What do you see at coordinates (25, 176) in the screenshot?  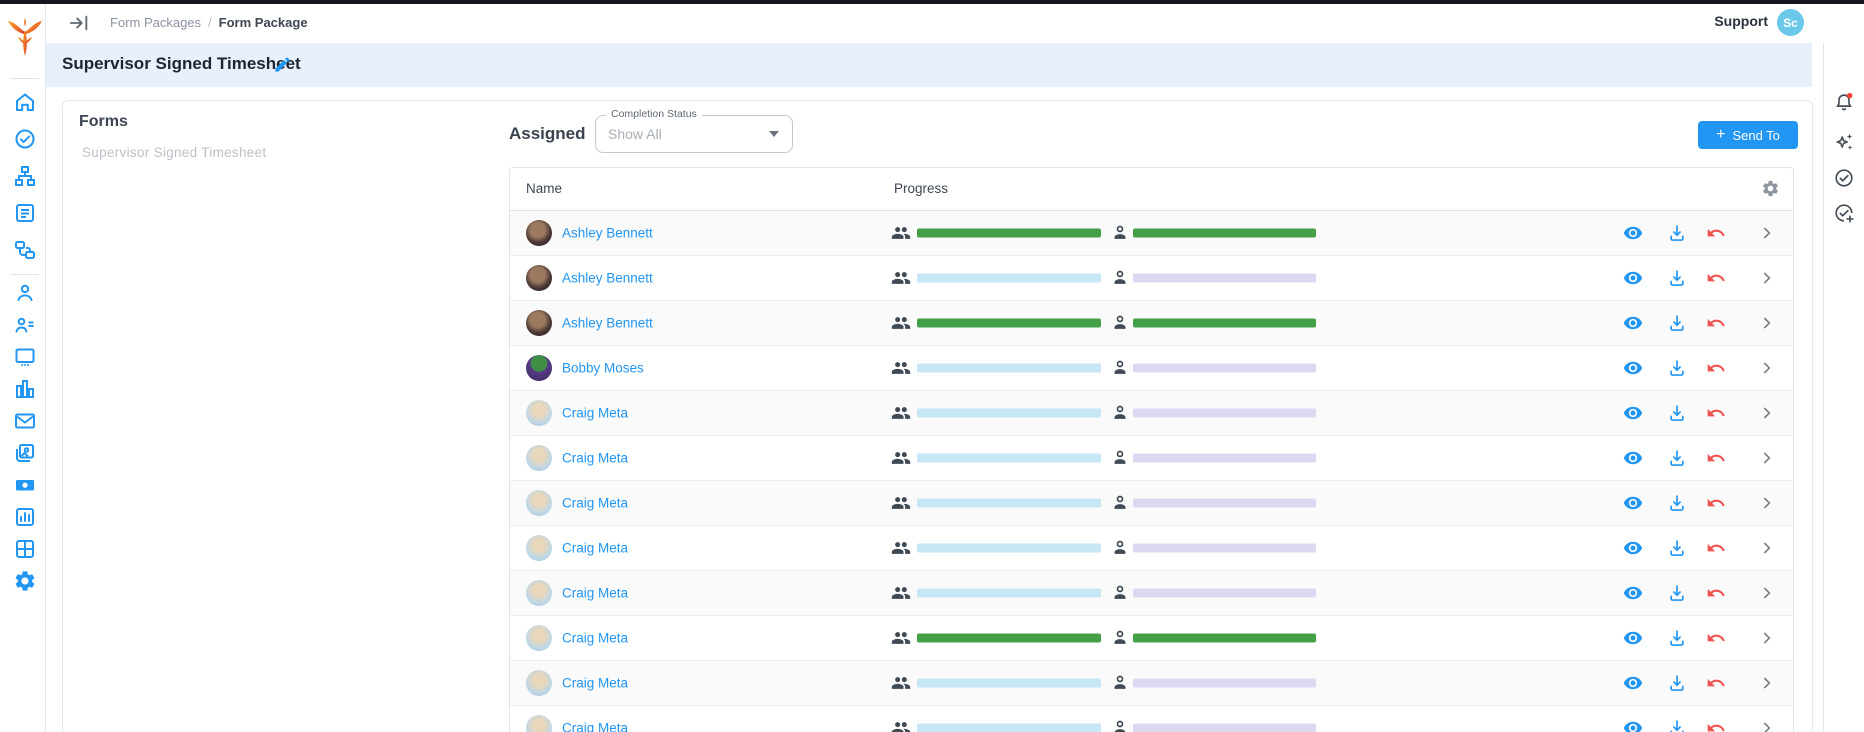 I see `org-chart-icon` at bounding box center [25, 176].